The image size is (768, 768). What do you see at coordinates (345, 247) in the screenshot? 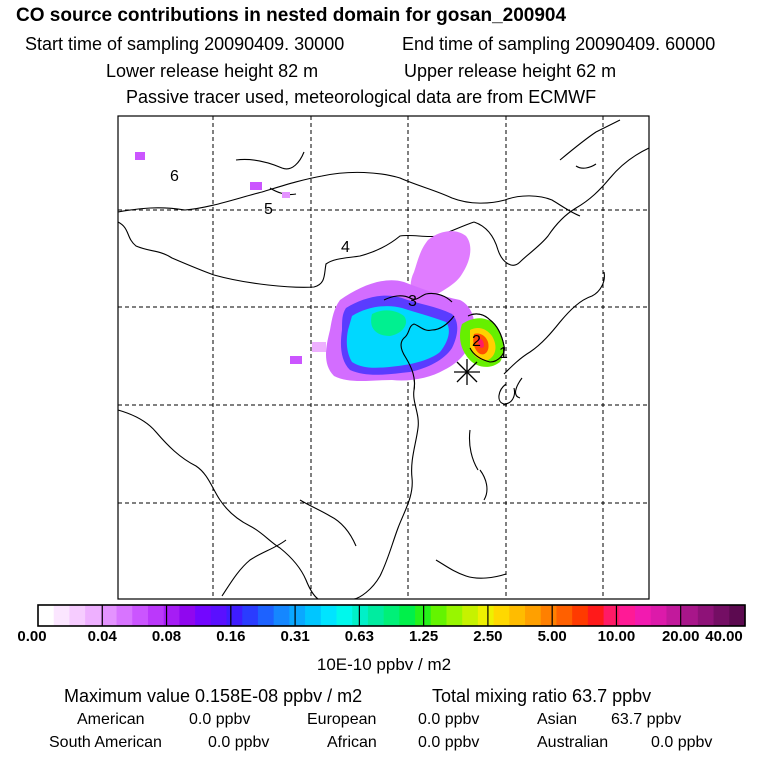
I see `region-label-4: 4` at bounding box center [345, 247].